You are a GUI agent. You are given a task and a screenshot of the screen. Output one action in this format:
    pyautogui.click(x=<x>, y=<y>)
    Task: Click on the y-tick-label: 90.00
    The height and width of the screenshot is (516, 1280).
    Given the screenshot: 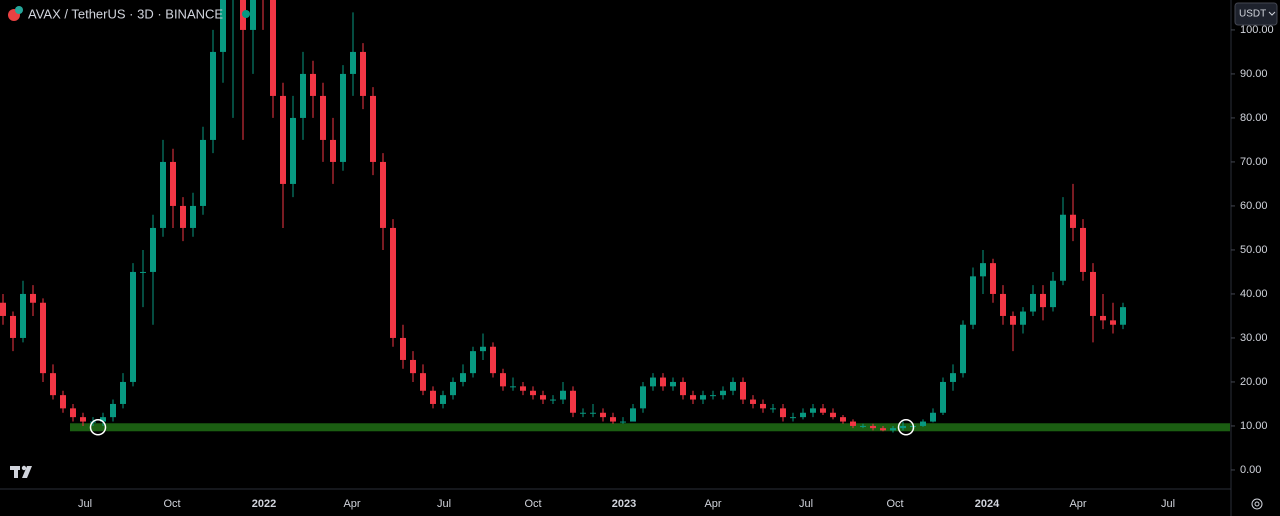 What is the action you would take?
    pyautogui.click(x=1254, y=74)
    